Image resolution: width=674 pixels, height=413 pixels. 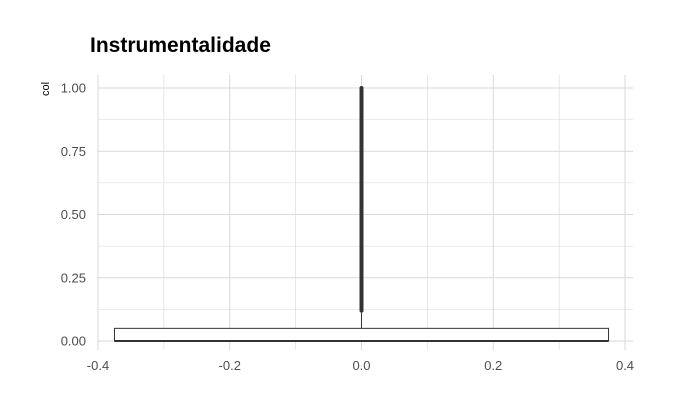 I want to click on y-axis-label: col, so click(x=46, y=89).